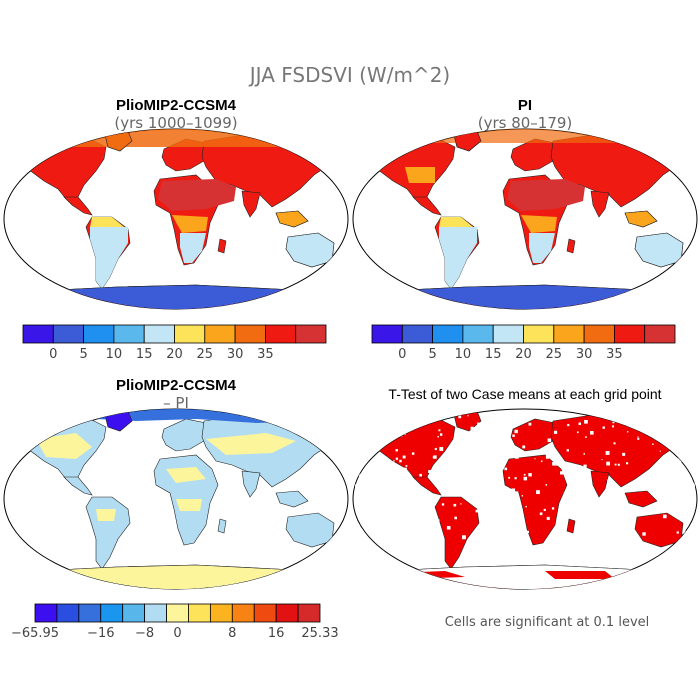  What do you see at coordinates (525, 105) in the screenshot?
I see `panel-pi-title: PI` at bounding box center [525, 105].